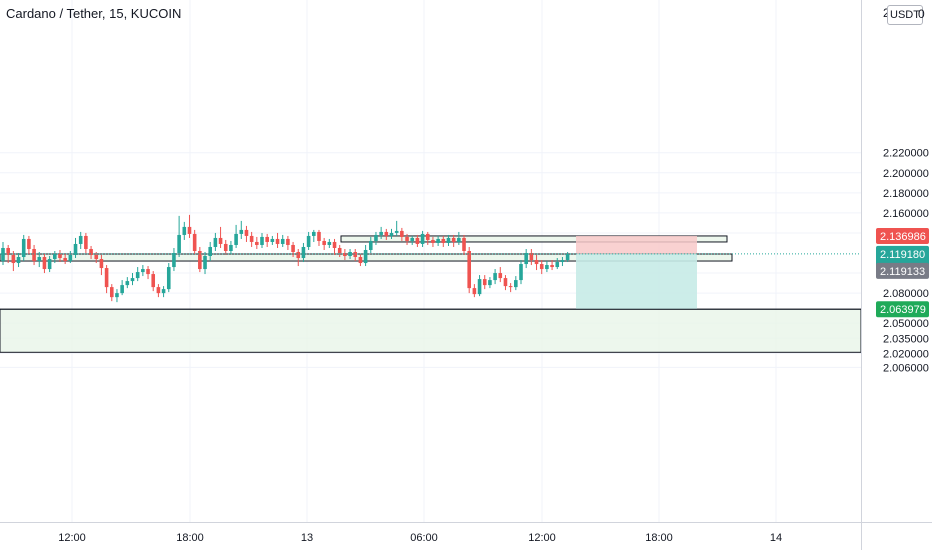 This screenshot has height=550, width=932. Describe the element at coordinates (307, 538) in the screenshot. I see `time-tick-label: 13` at that location.